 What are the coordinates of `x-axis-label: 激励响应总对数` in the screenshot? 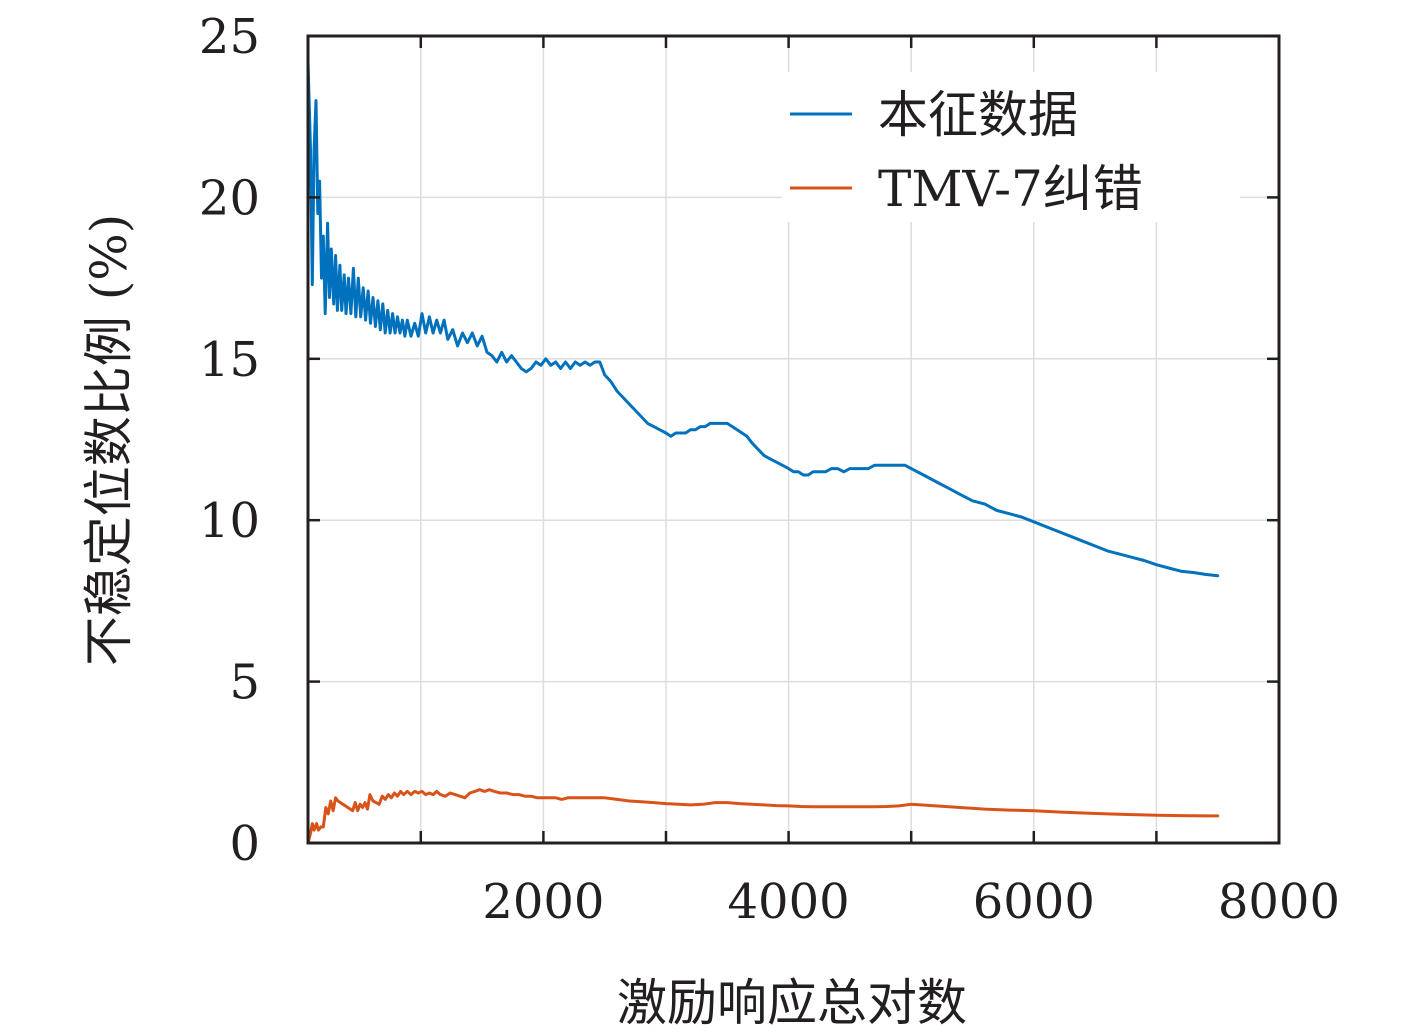 It's located at (792, 1003).